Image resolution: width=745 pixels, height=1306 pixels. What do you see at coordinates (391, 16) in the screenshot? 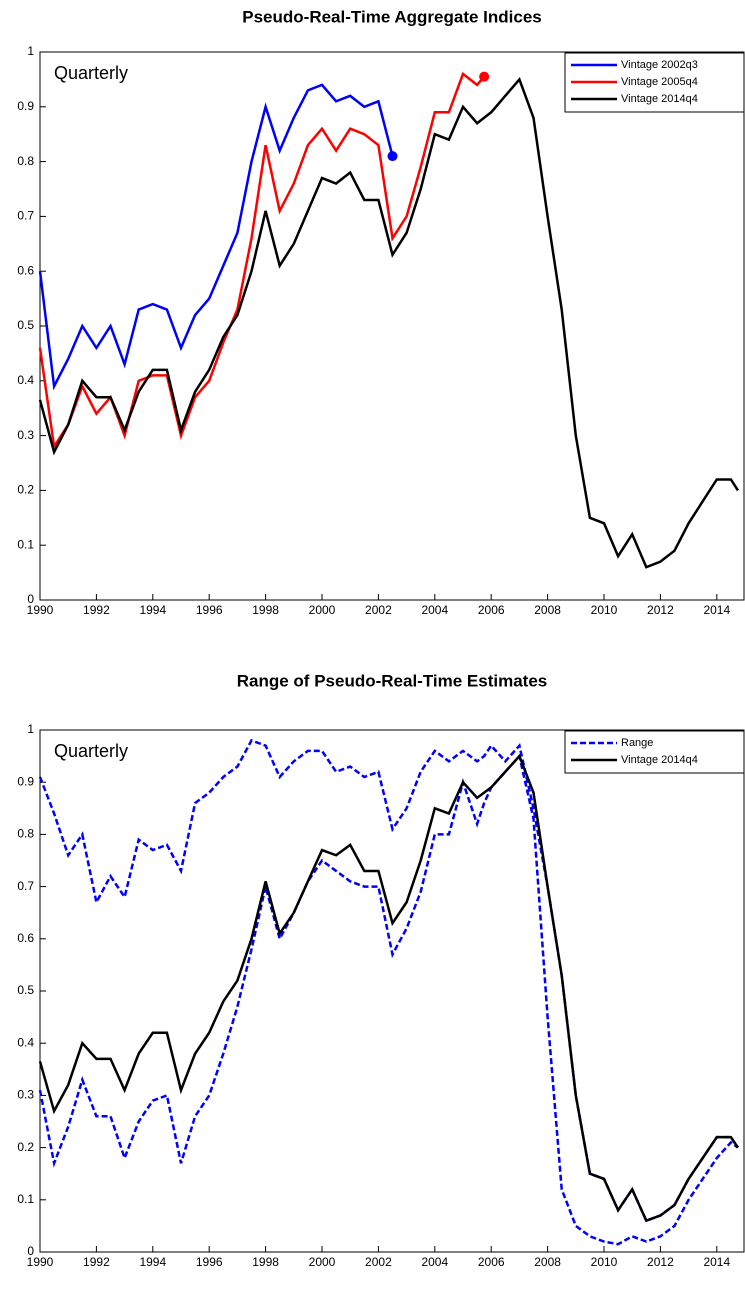
I see `chart-title: Pseudo-Real-Time Aggregate Indices` at bounding box center [391, 16].